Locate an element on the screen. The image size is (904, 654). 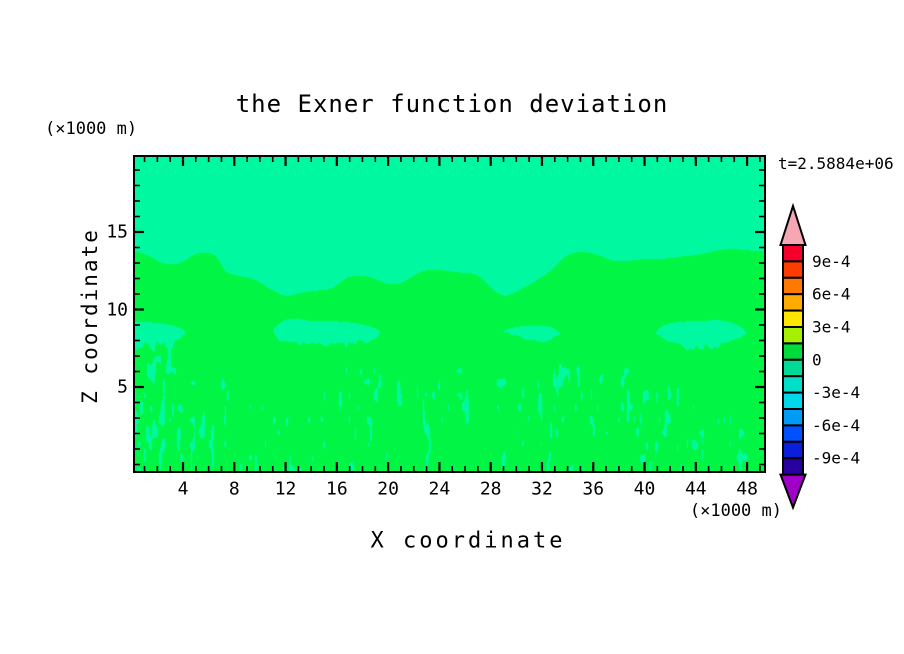
x-tick-label: 20 is located at coordinates (388, 489).